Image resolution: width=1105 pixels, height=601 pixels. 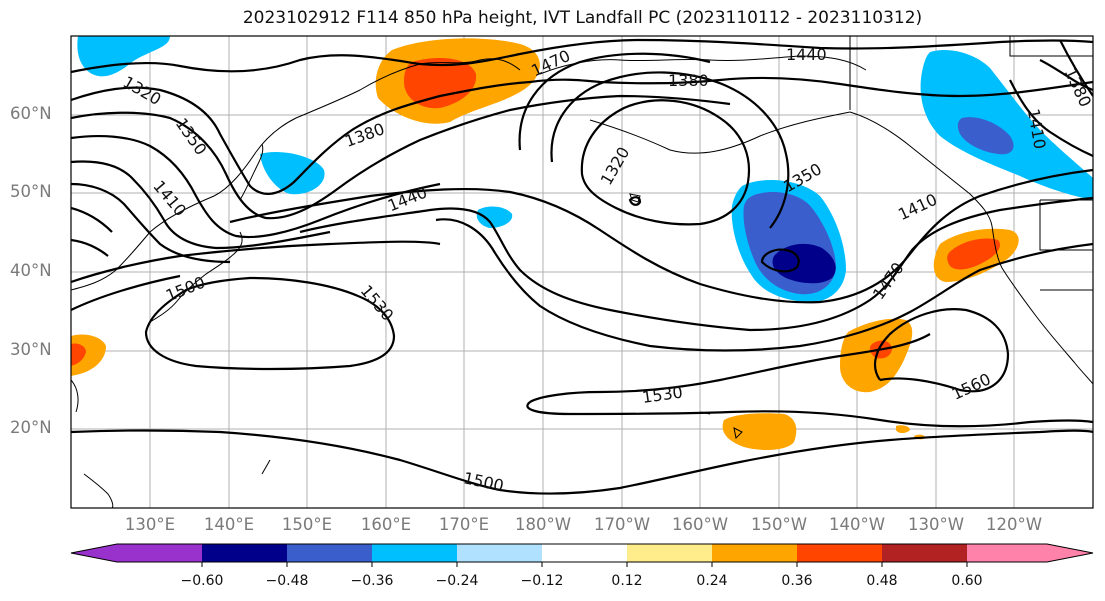 What do you see at coordinates (543, 524) in the screenshot?
I see `lon-label: 180°W` at bounding box center [543, 524].